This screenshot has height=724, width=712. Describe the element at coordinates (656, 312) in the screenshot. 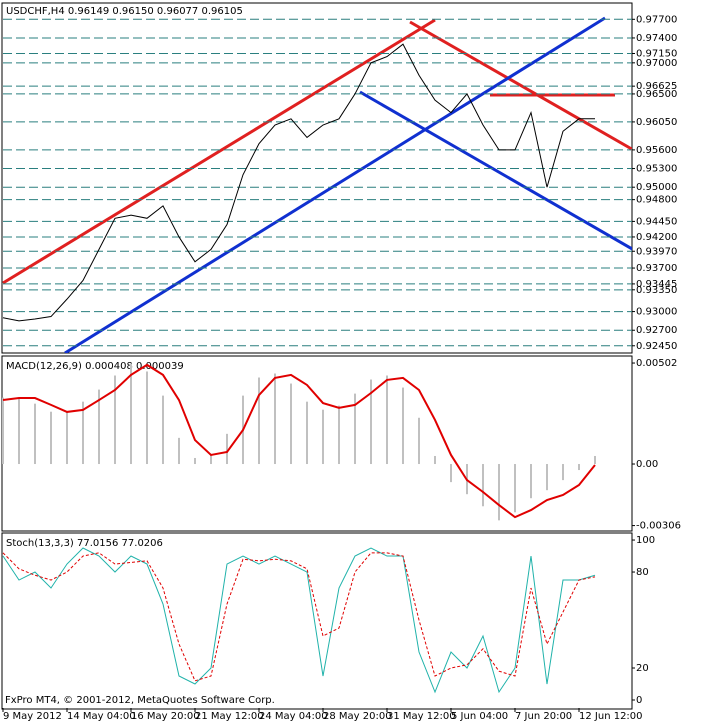

I see `y-tick-label: 0.93000` at that location.